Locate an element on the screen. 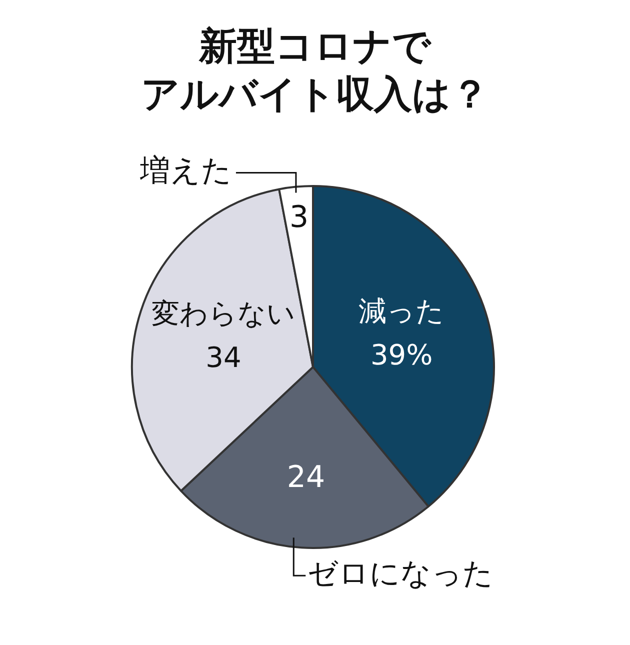 This screenshot has height=645, width=630. data-label: 3 is located at coordinates (299, 218).